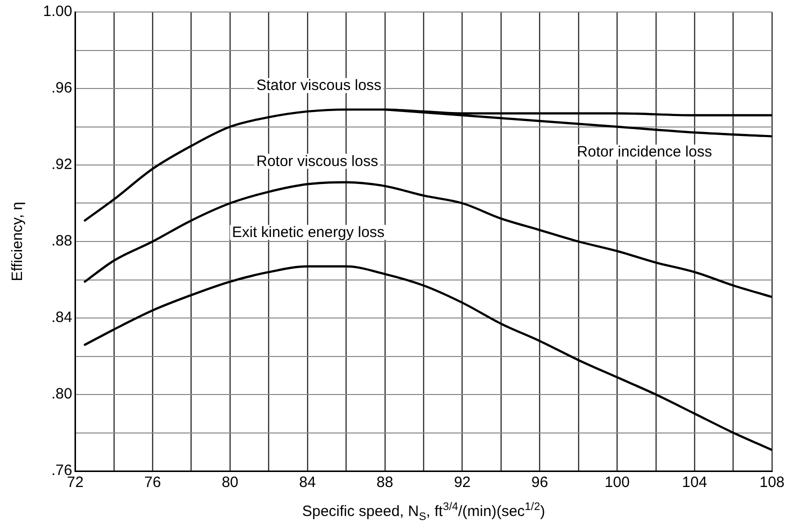 Image resolution: width=790 pixels, height=525 pixels. Describe the element at coordinates (61, 241) in the screenshot. I see `y-tick-label: .88` at that location.